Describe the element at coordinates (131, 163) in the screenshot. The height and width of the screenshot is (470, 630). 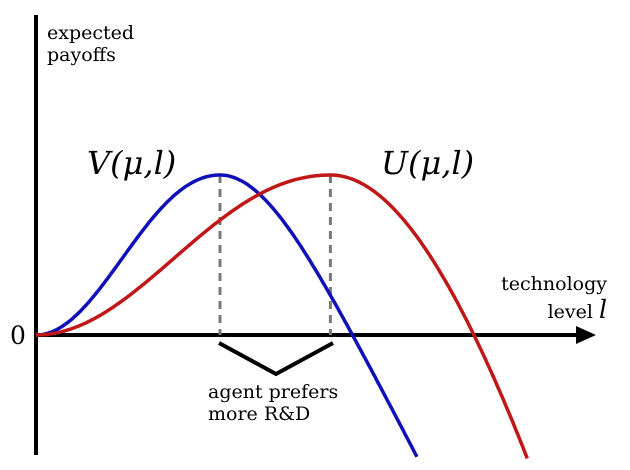
I see `v-series-label: V(μ,l)` at that location.